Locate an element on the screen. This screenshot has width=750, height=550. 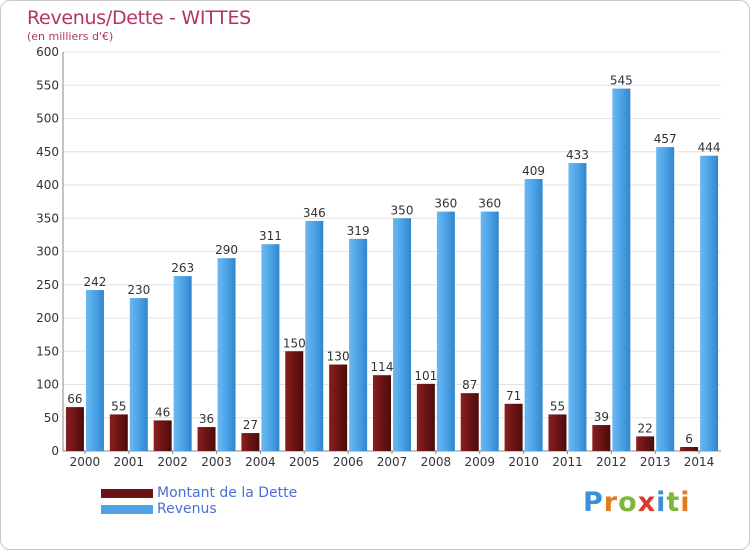
legend: Montant de la Dette Revenus is located at coordinates (199, 501).